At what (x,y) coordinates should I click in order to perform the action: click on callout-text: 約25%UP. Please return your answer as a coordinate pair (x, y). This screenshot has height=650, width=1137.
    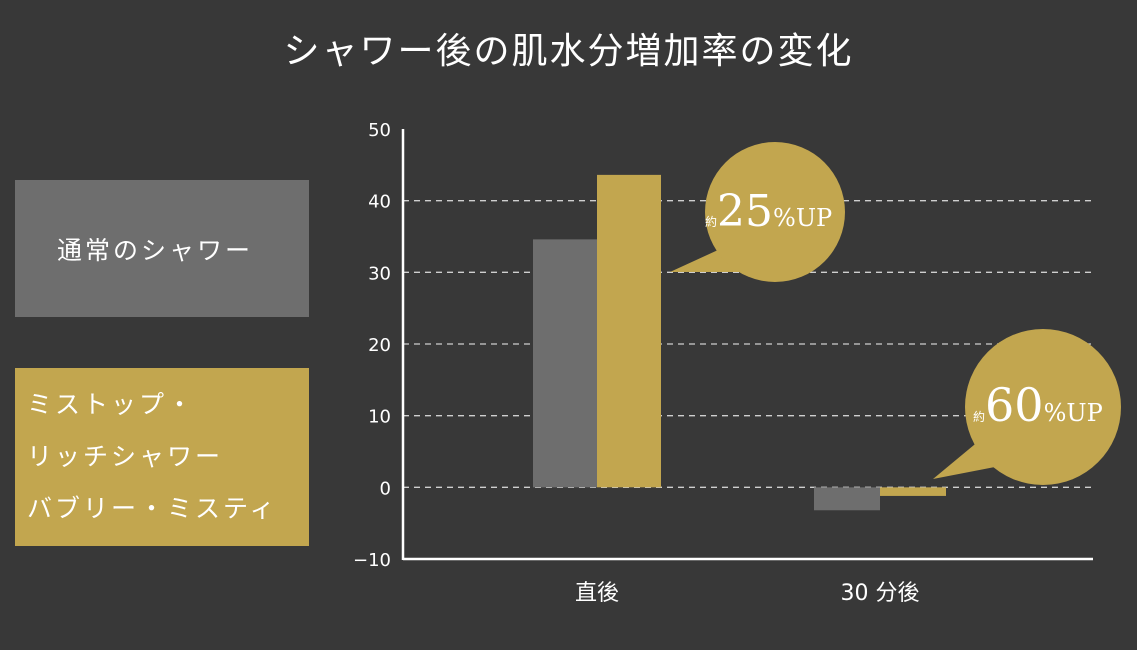
    Looking at the image, I should click on (768, 211).